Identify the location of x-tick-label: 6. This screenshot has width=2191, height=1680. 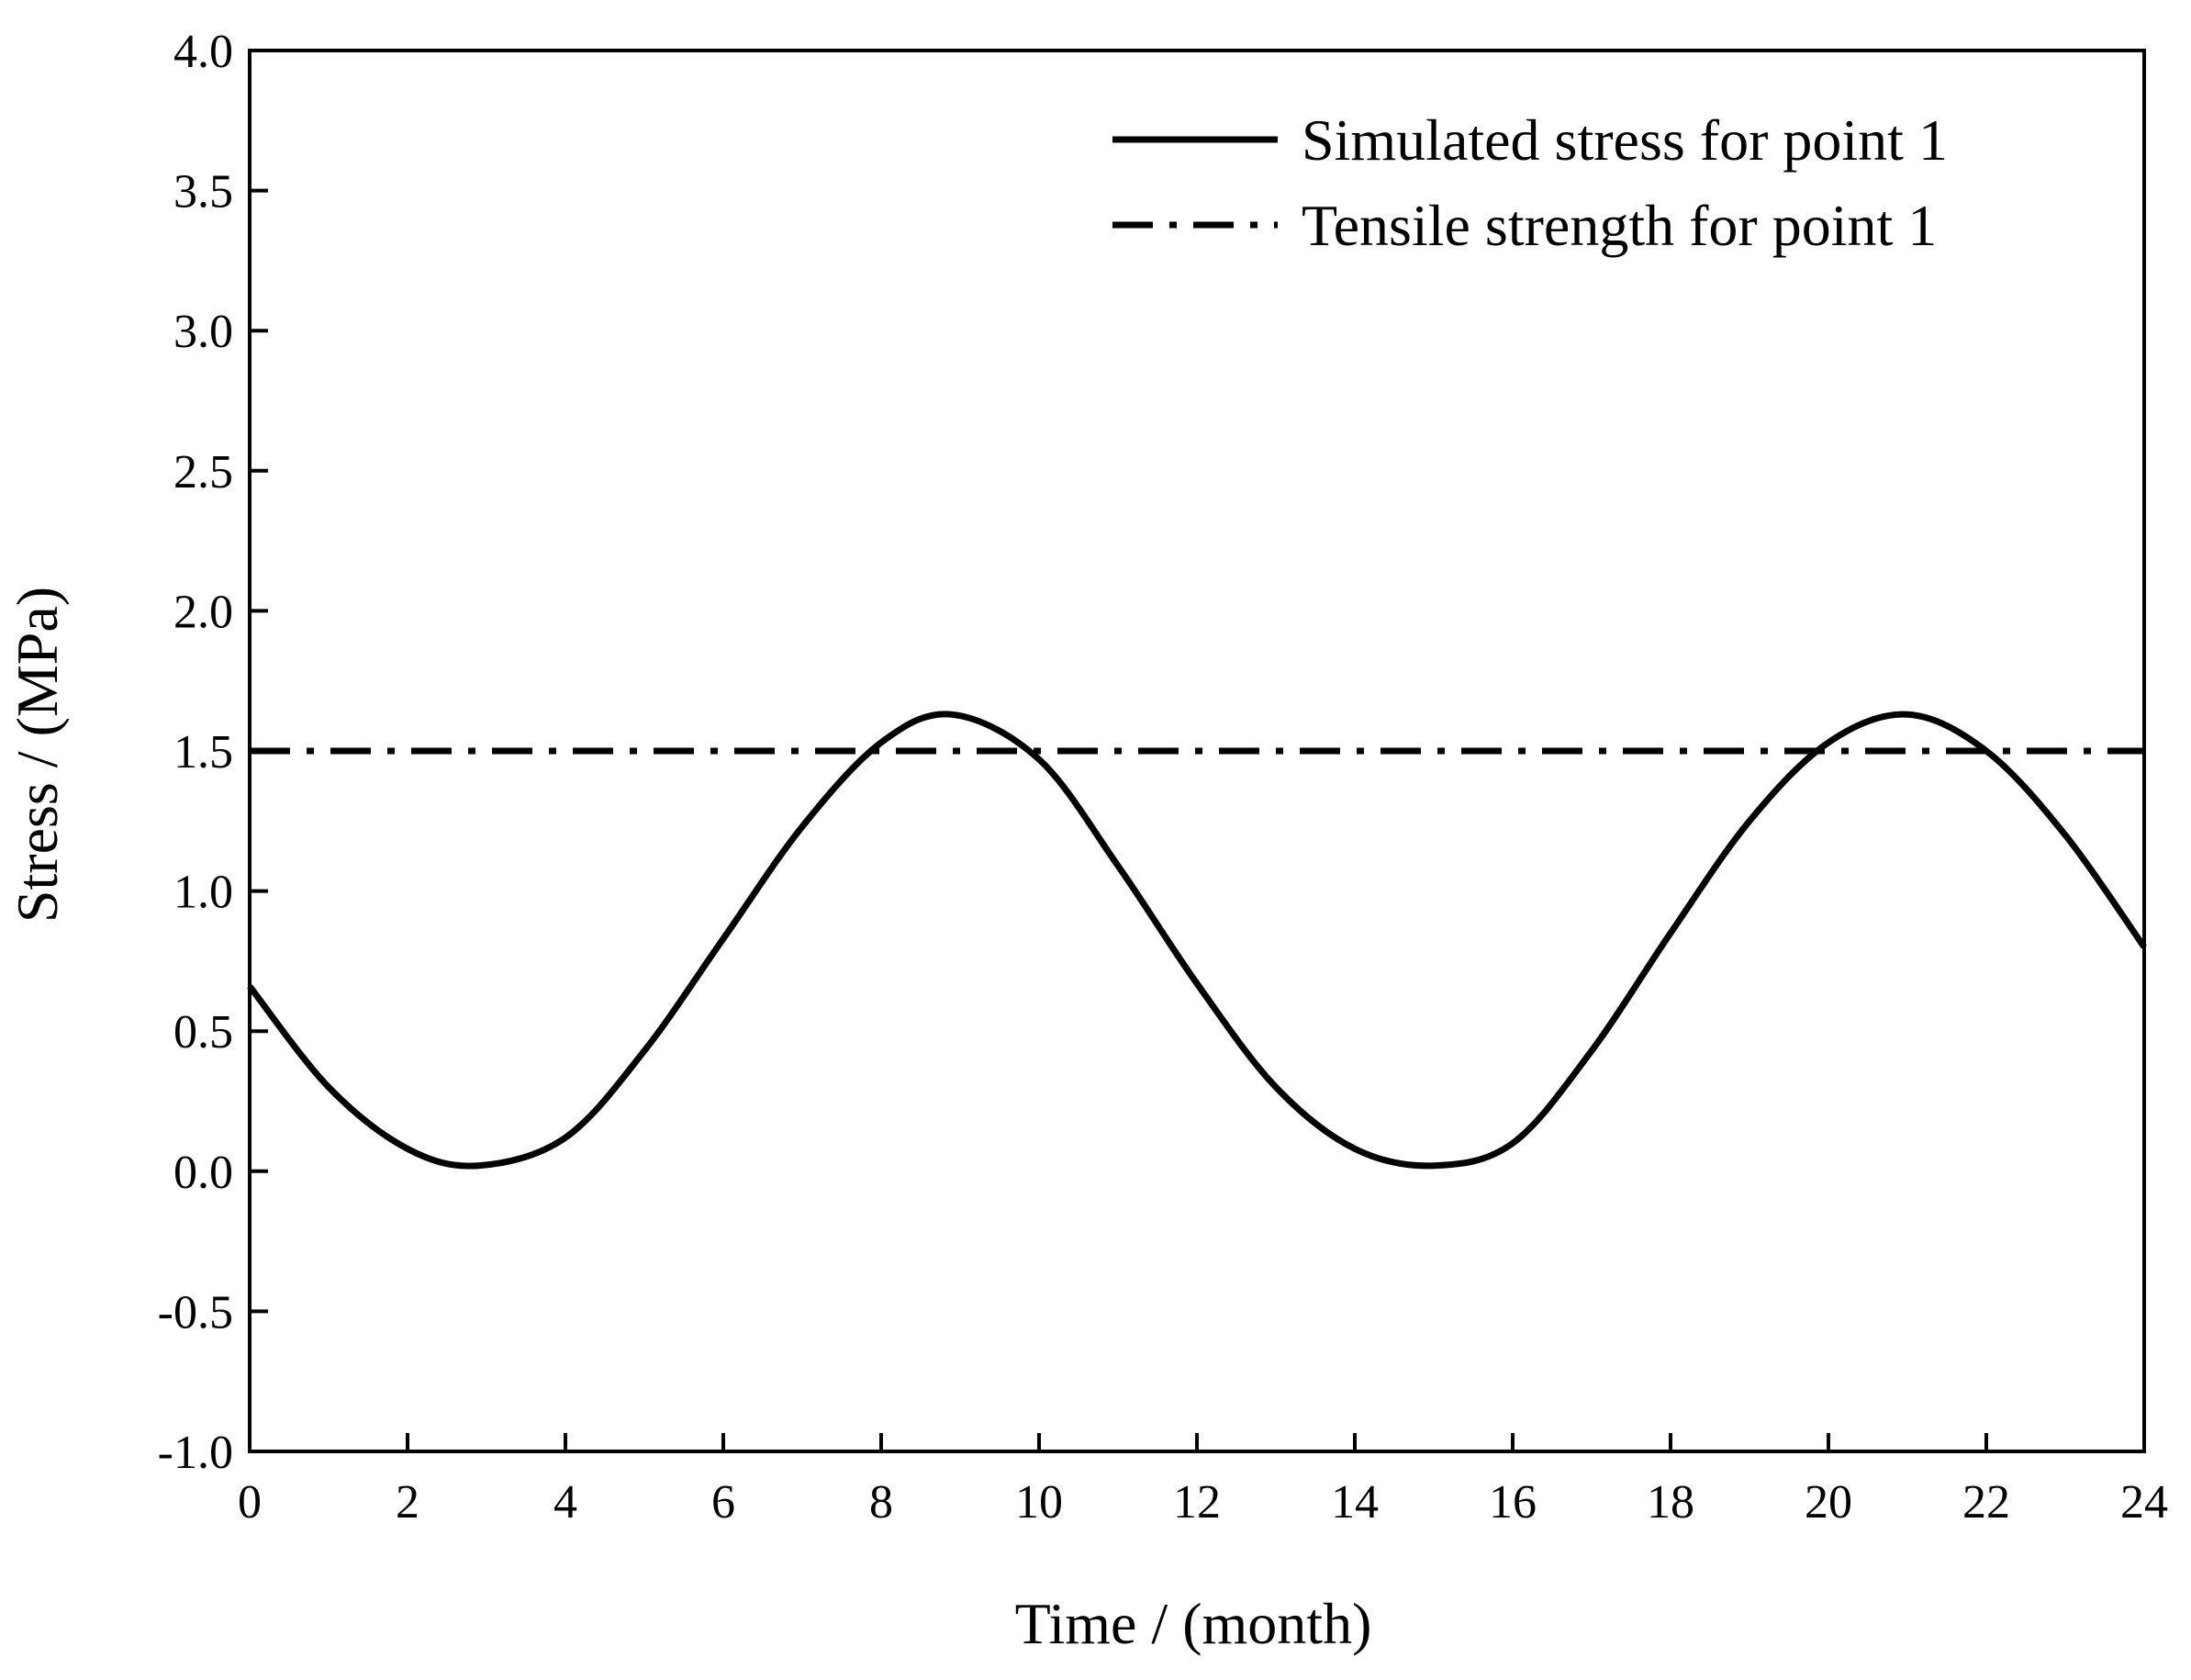
(723, 1502).